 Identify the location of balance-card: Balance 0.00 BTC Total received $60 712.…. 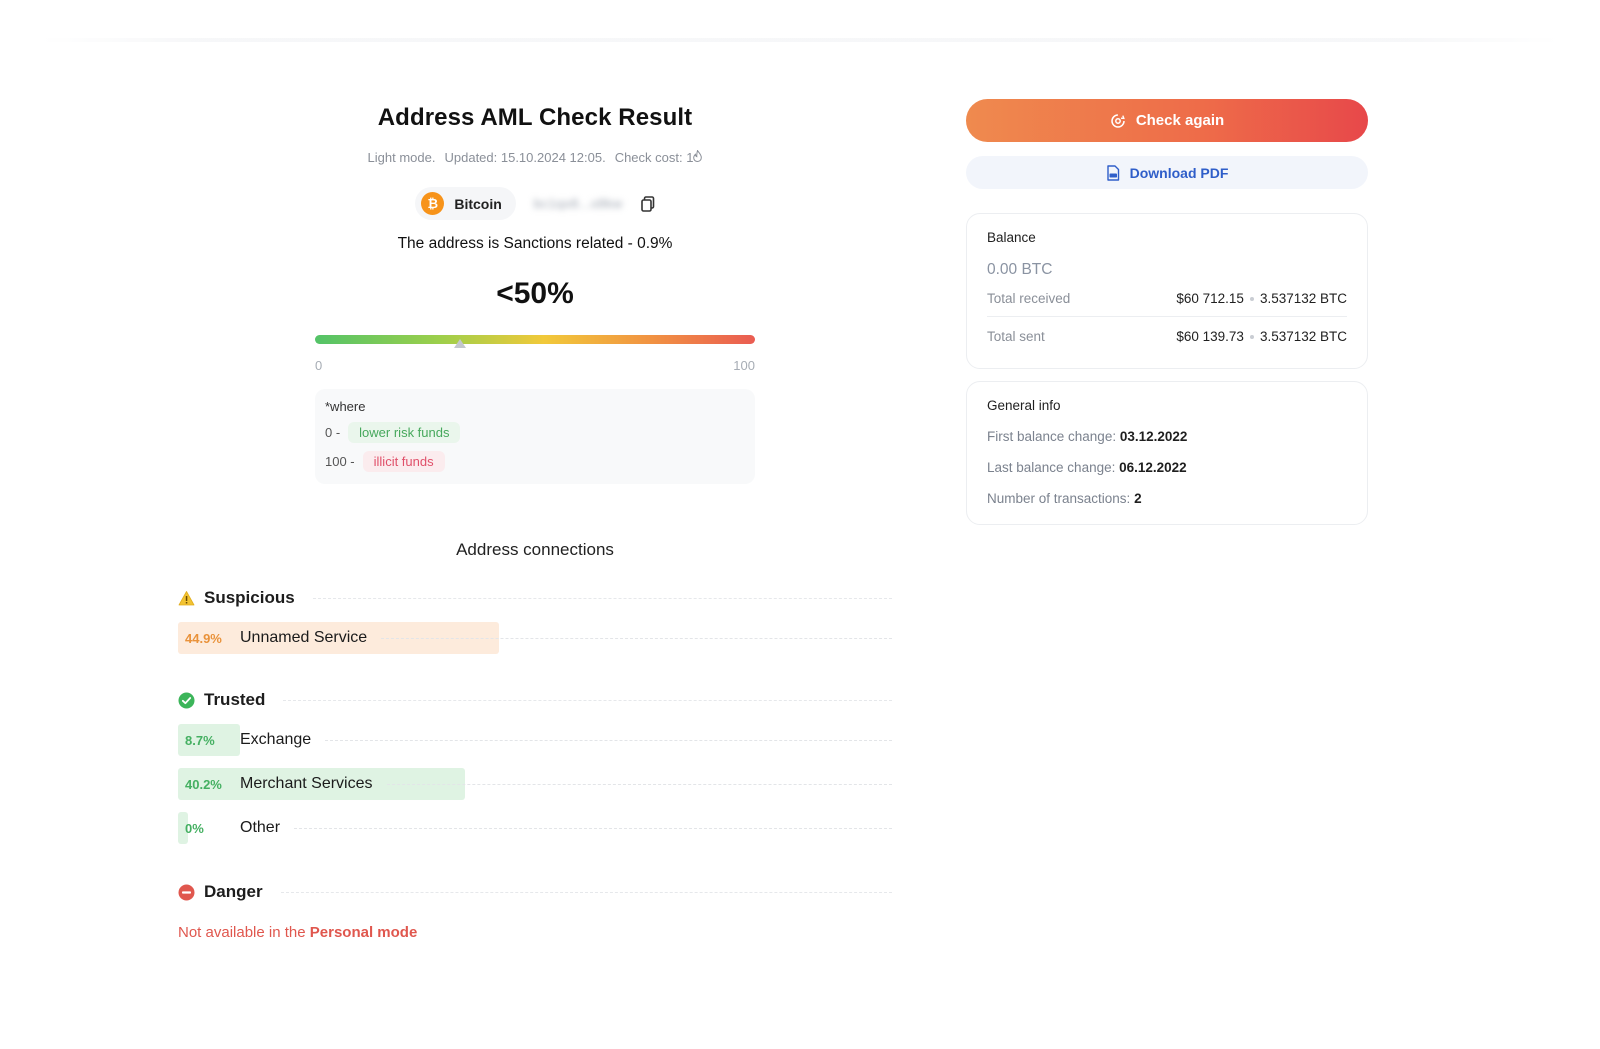
(1167, 291).